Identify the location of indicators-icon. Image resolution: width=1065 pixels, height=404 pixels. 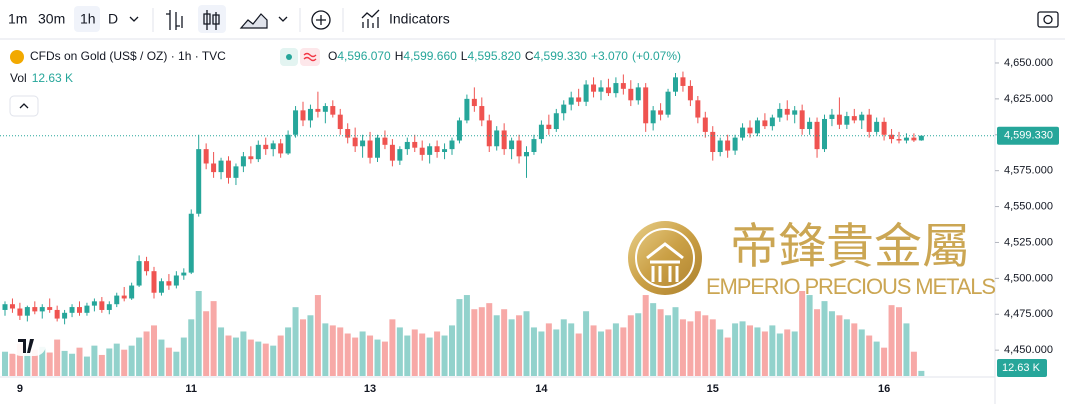
(370, 18).